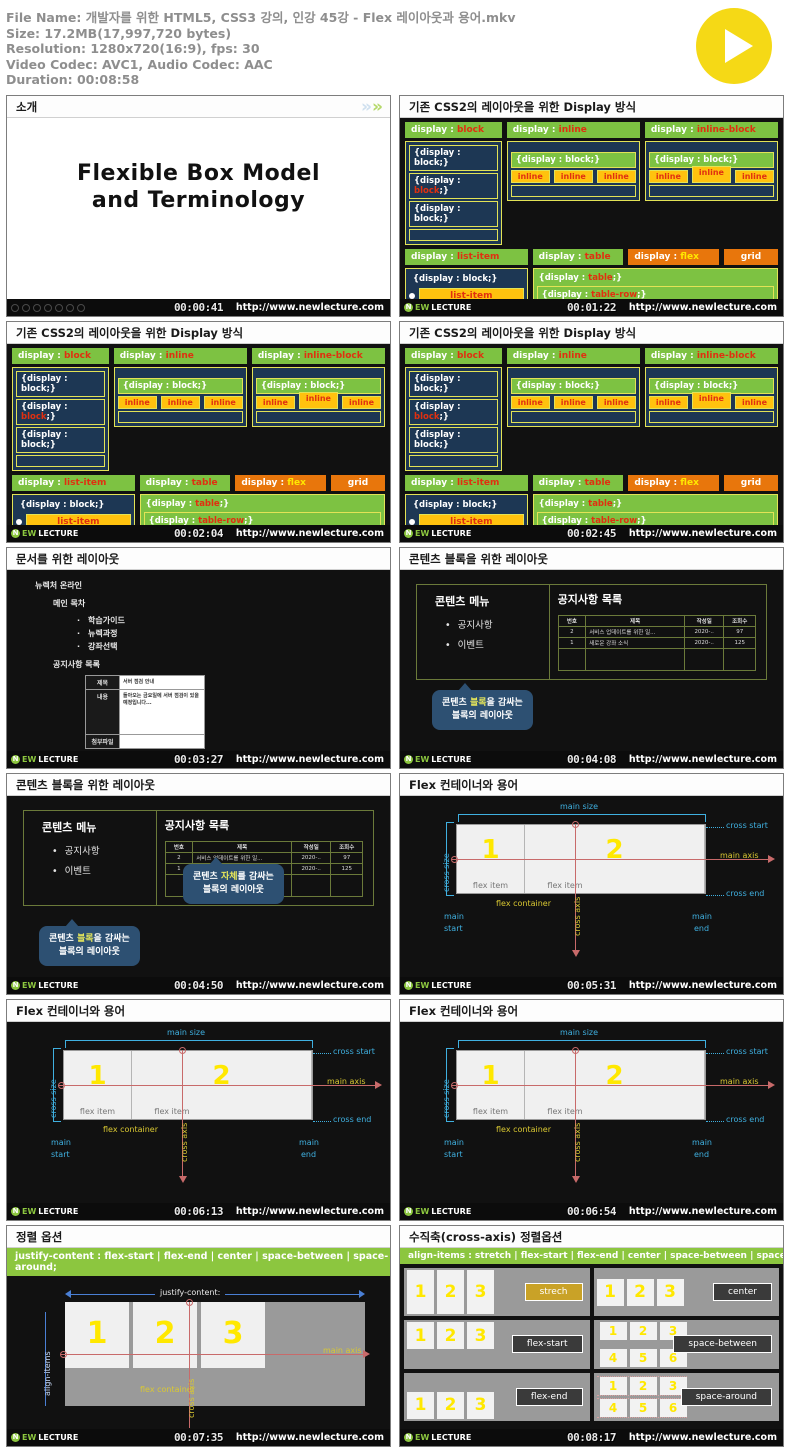  I want to click on slide-title-bar: 소개 »», so click(198, 107).